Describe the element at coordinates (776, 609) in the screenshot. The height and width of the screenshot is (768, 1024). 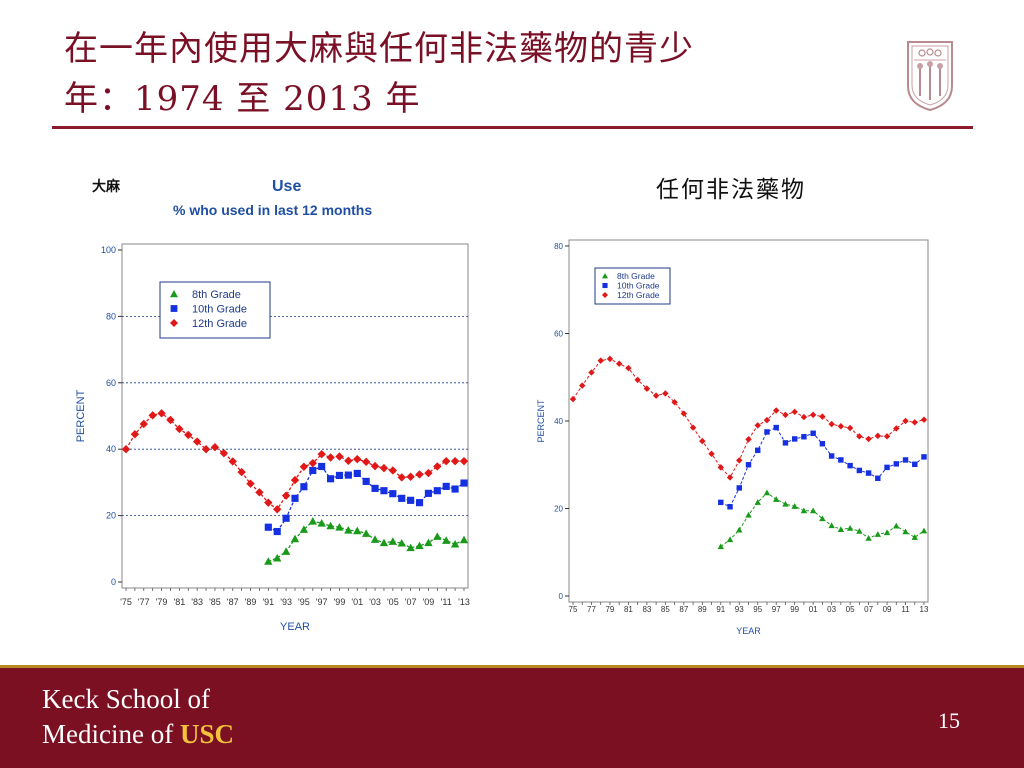
I see `chart1-x-tick-label: 97` at that location.